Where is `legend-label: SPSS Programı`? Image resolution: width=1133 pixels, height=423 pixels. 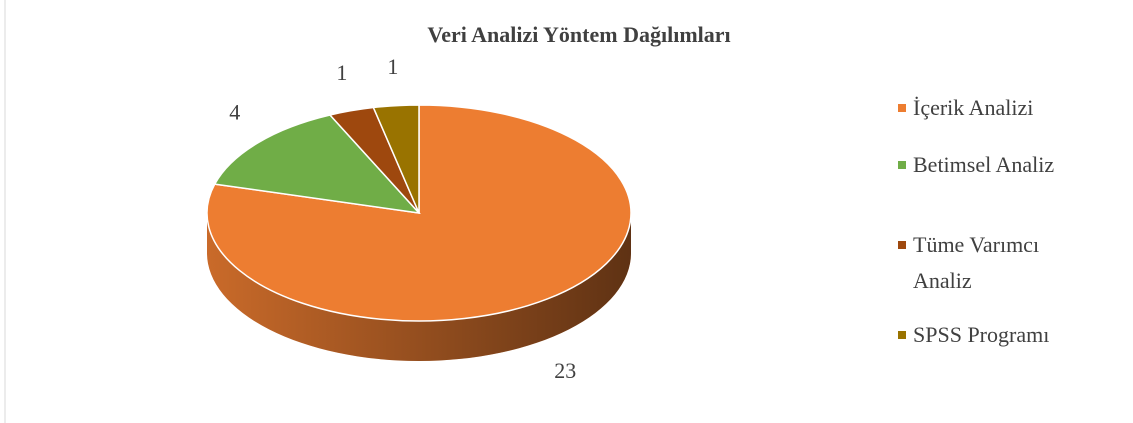 legend-label: SPSS Programı is located at coordinates (981, 334).